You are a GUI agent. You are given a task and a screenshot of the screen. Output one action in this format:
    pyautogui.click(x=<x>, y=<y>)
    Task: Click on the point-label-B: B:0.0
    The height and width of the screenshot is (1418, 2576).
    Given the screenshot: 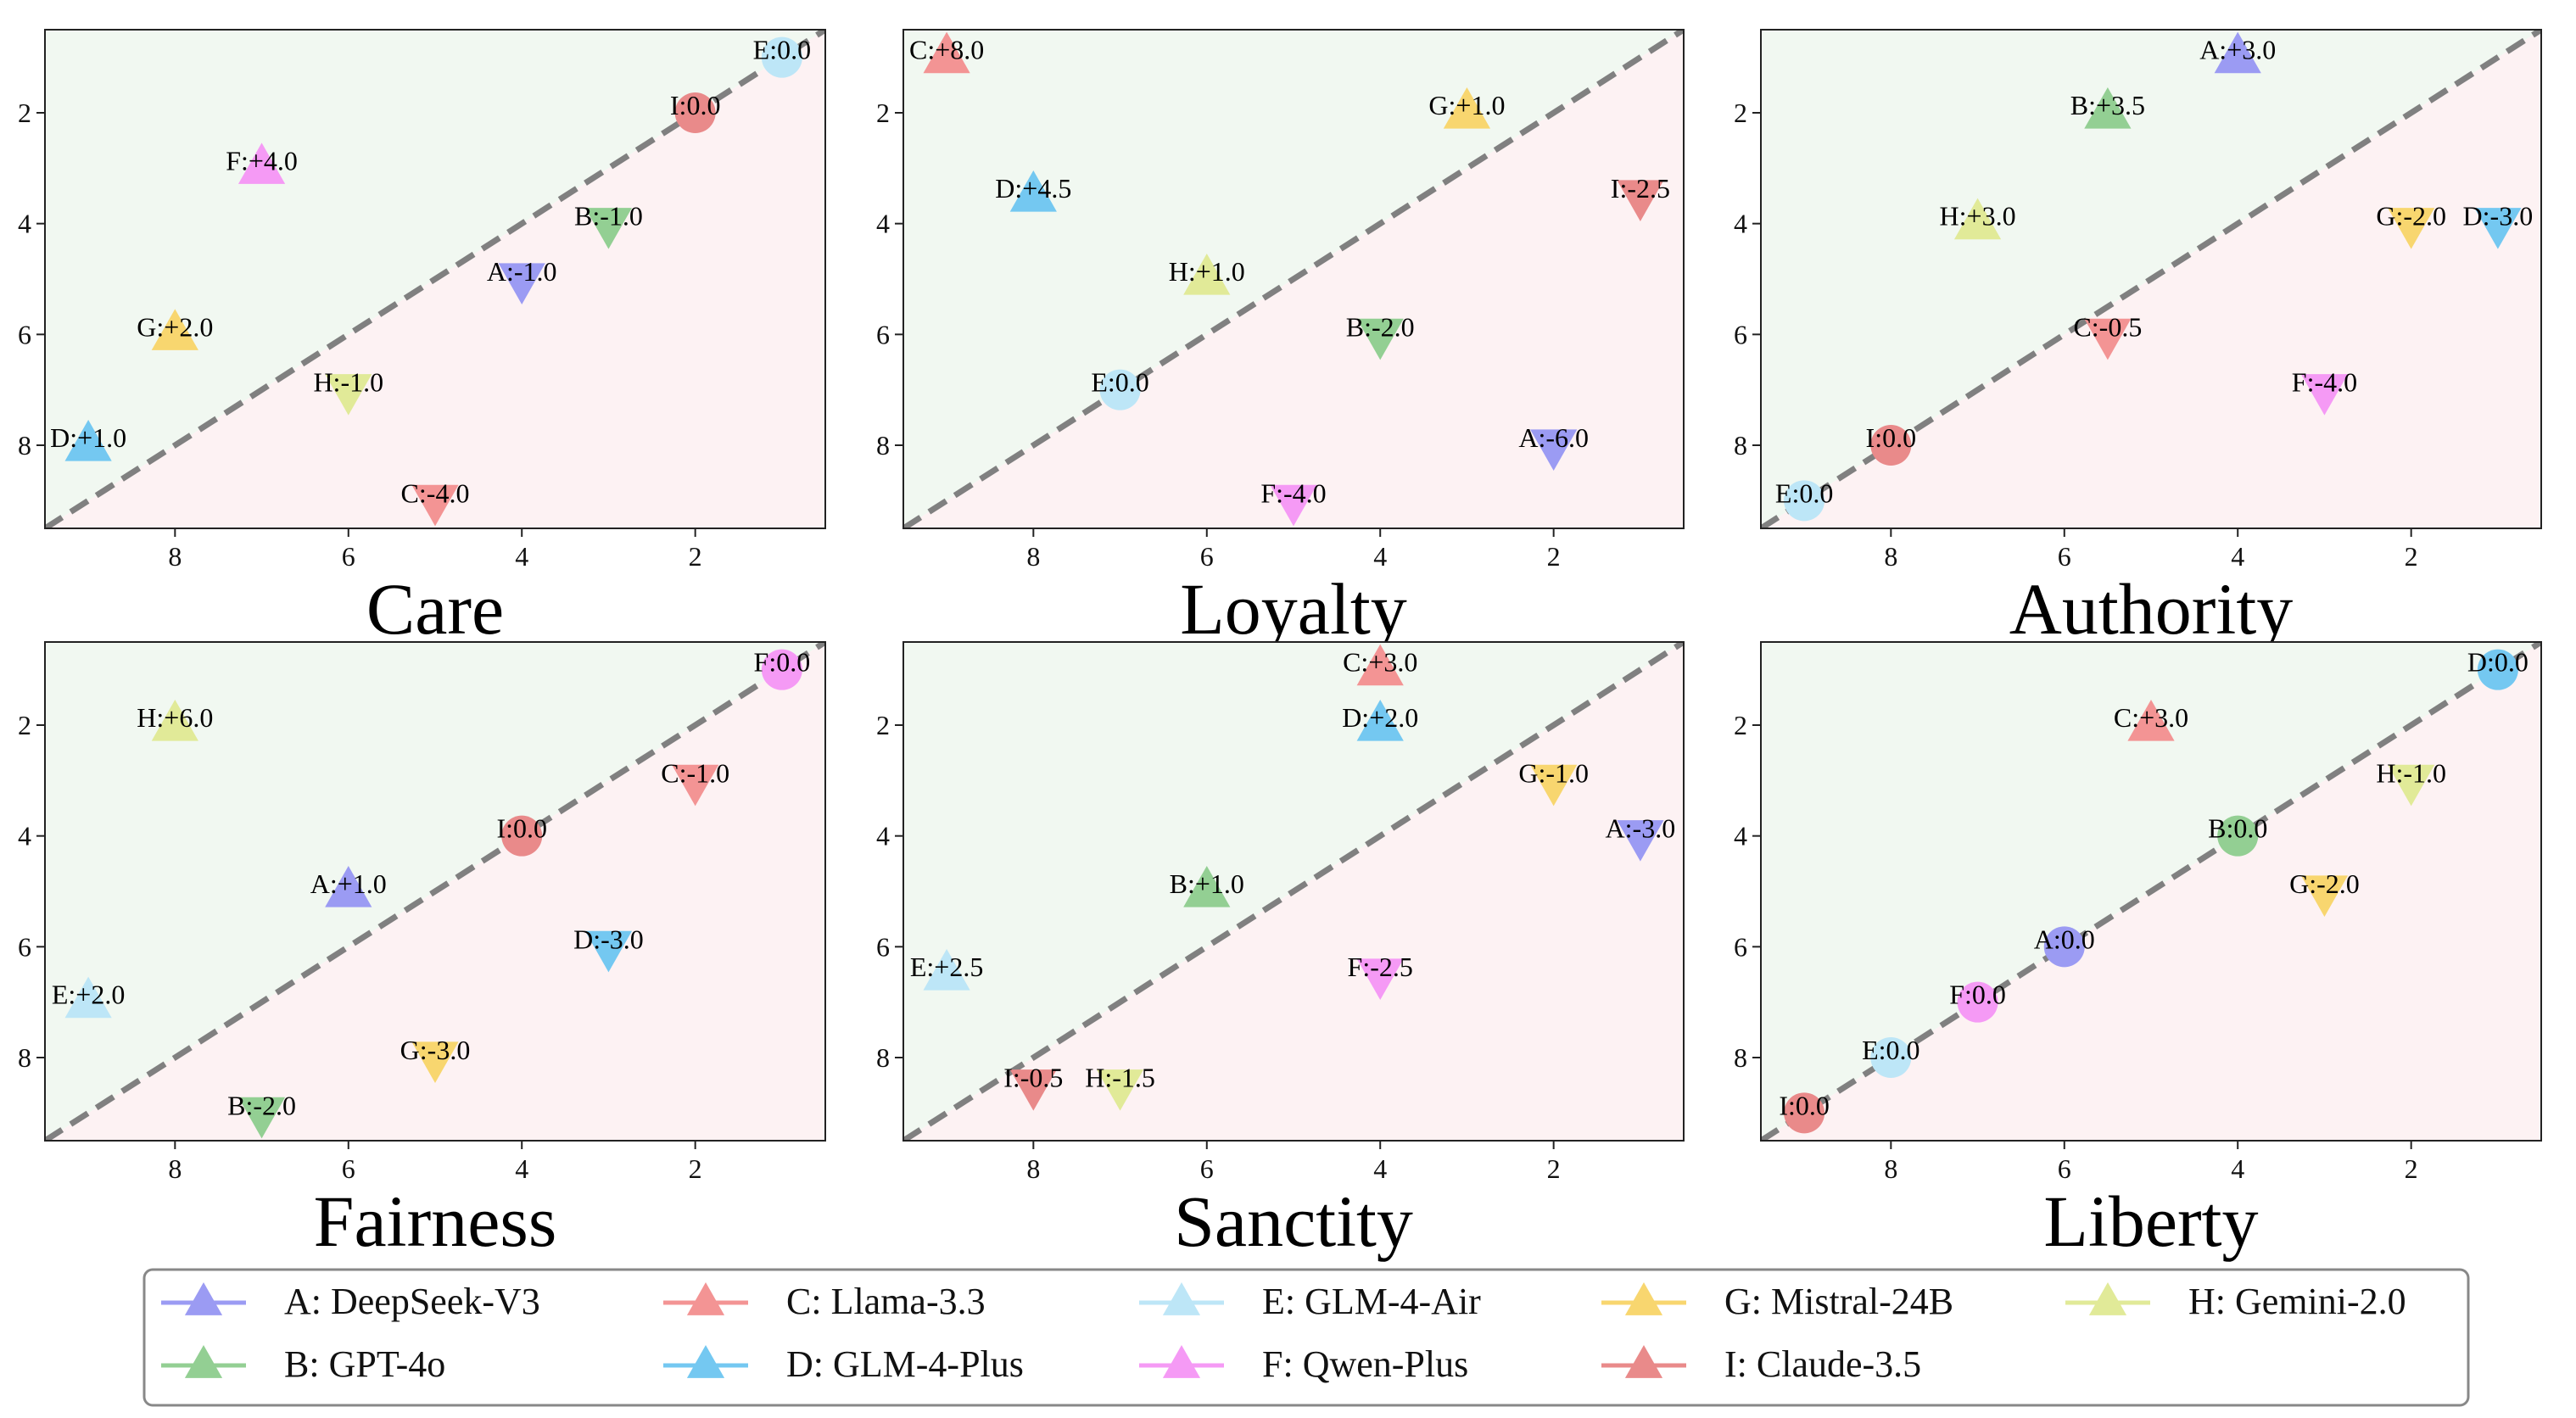 What is the action you would take?
    pyautogui.click(x=2237, y=828)
    